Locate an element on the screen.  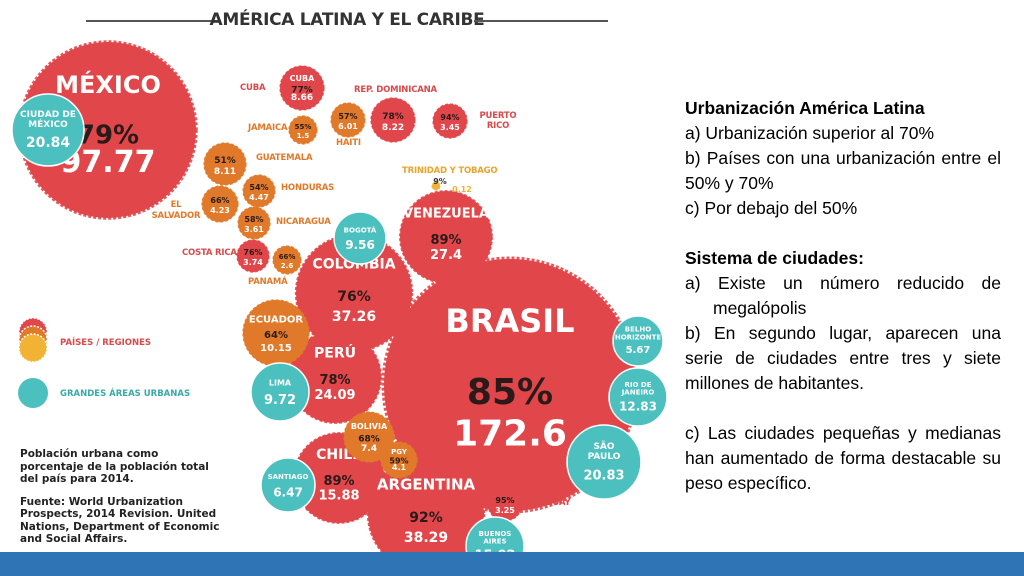
country-value-honduras: 4.47 is located at coordinates (259, 197).